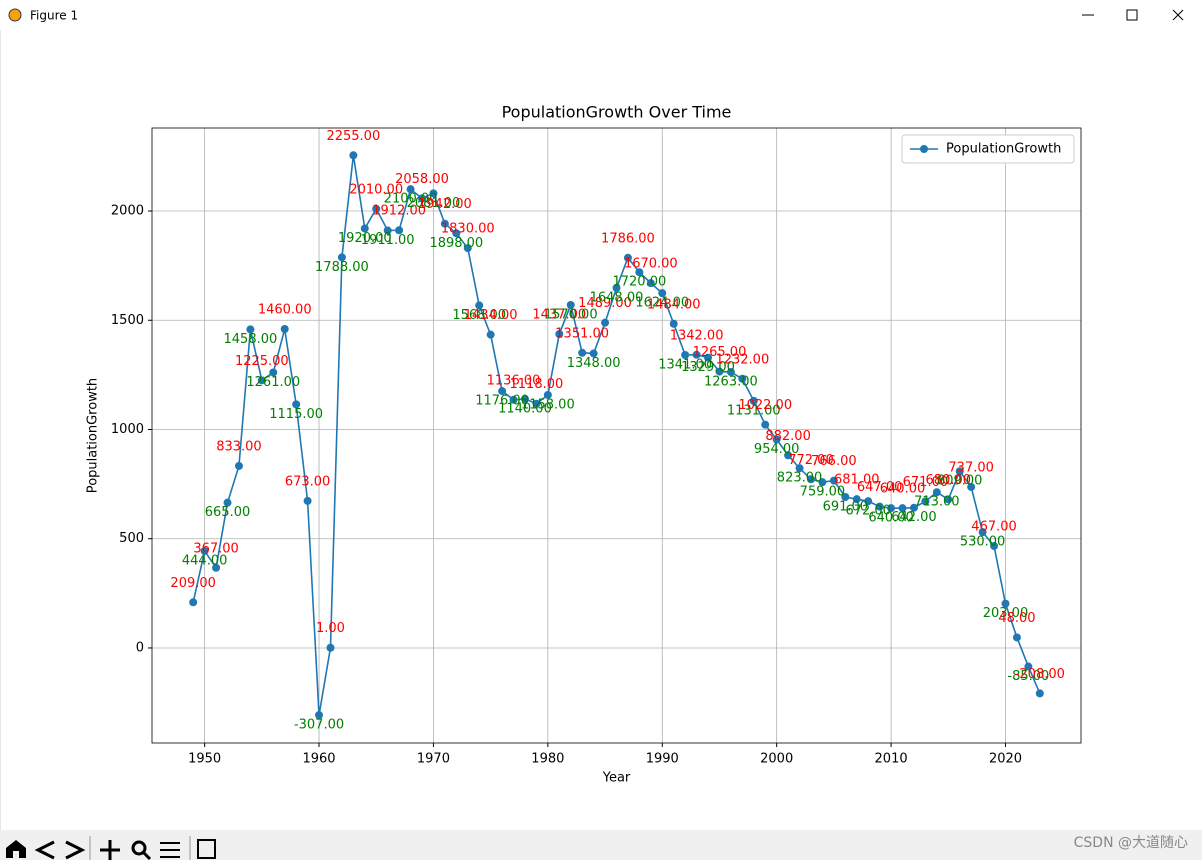  Describe the element at coordinates (434, 203) in the screenshot. I see `data-label: 2081.00` at that location.